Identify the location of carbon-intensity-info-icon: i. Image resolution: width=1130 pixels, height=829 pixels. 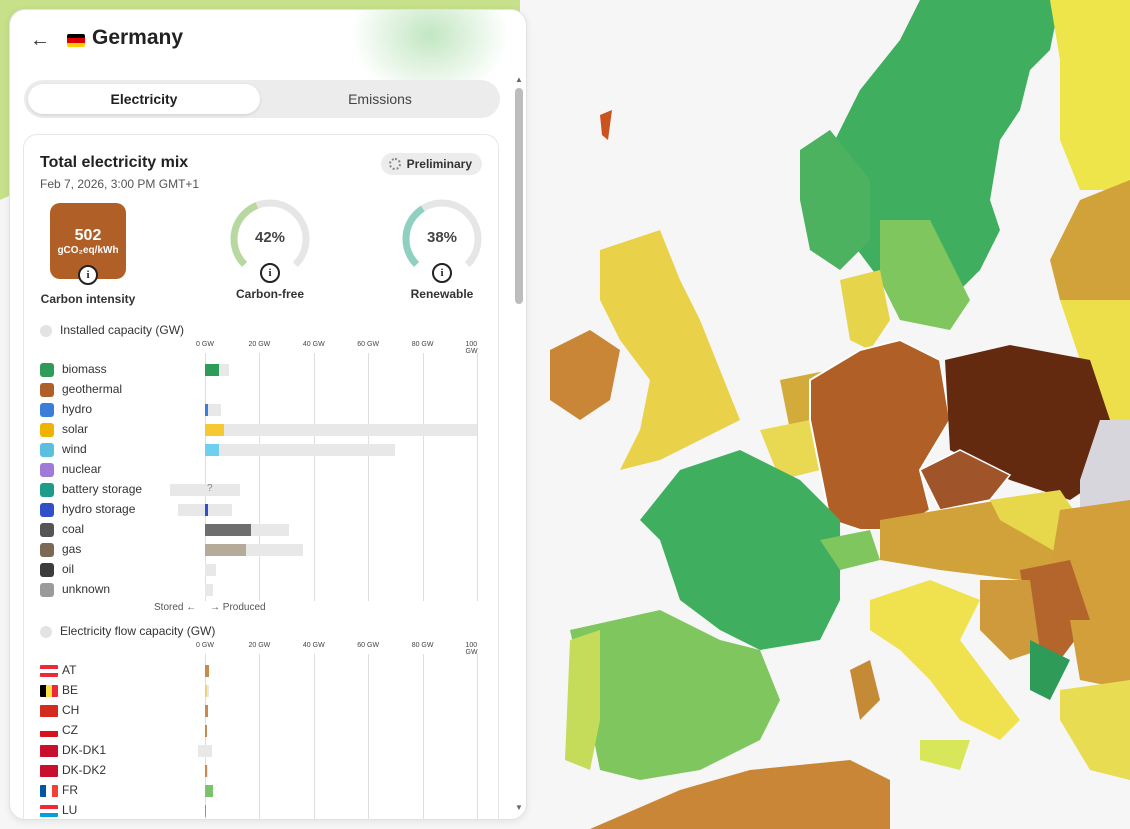
(88, 275).